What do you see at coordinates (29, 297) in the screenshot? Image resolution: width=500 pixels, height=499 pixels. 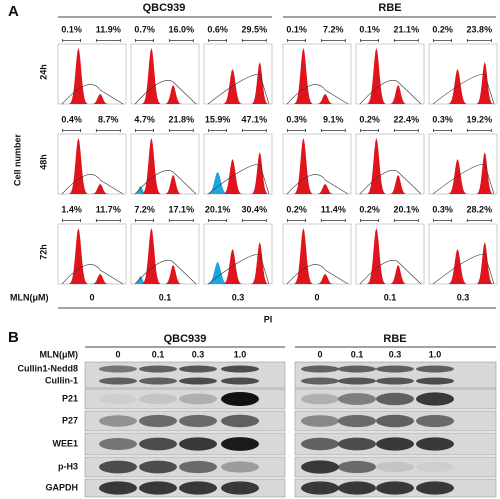 I see `dose-label: MLN(μM)` at bounding box center [29, 297].